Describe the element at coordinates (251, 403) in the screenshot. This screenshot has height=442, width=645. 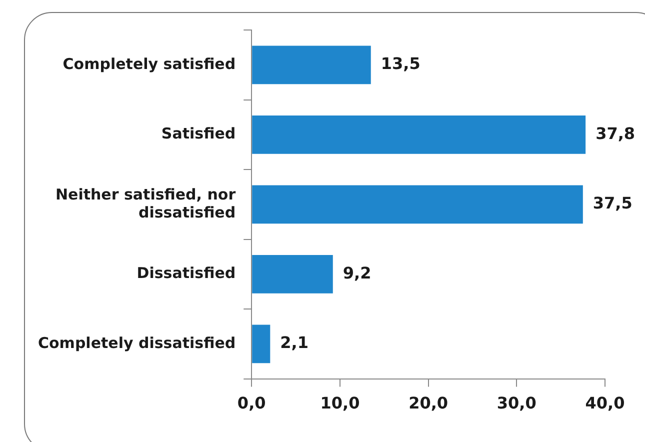
I see `x-tick-label: 0,0` at that location.